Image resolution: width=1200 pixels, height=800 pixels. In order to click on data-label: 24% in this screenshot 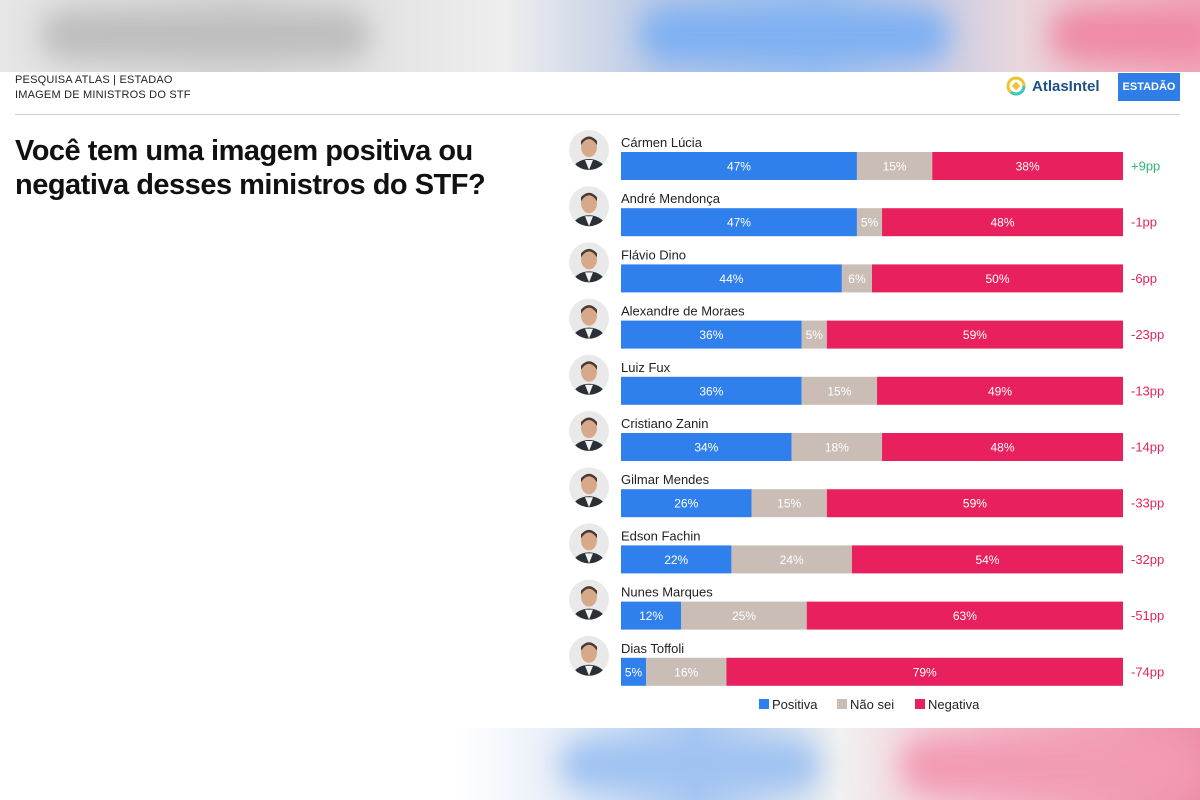, I will do `click(792, 560)`.